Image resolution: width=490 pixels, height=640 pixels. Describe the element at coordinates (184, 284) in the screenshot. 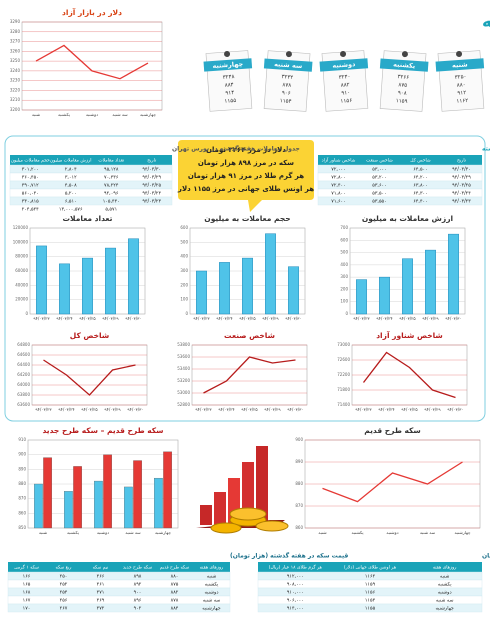

I see `y-tick-label: 200` at that location.